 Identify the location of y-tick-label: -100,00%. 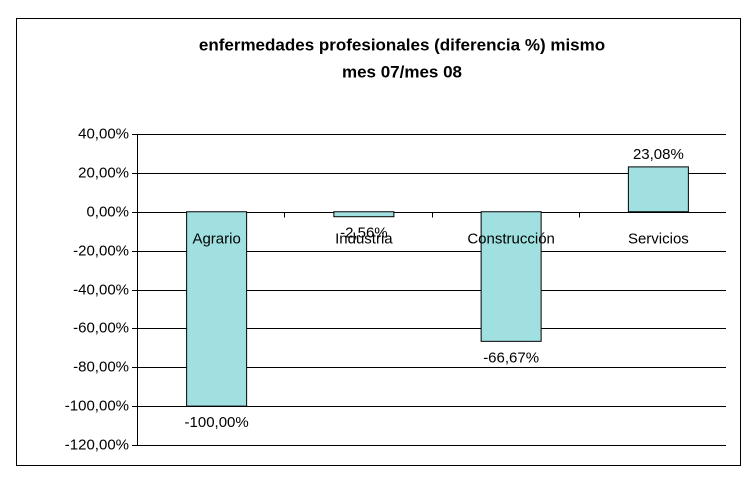
(97, 405).